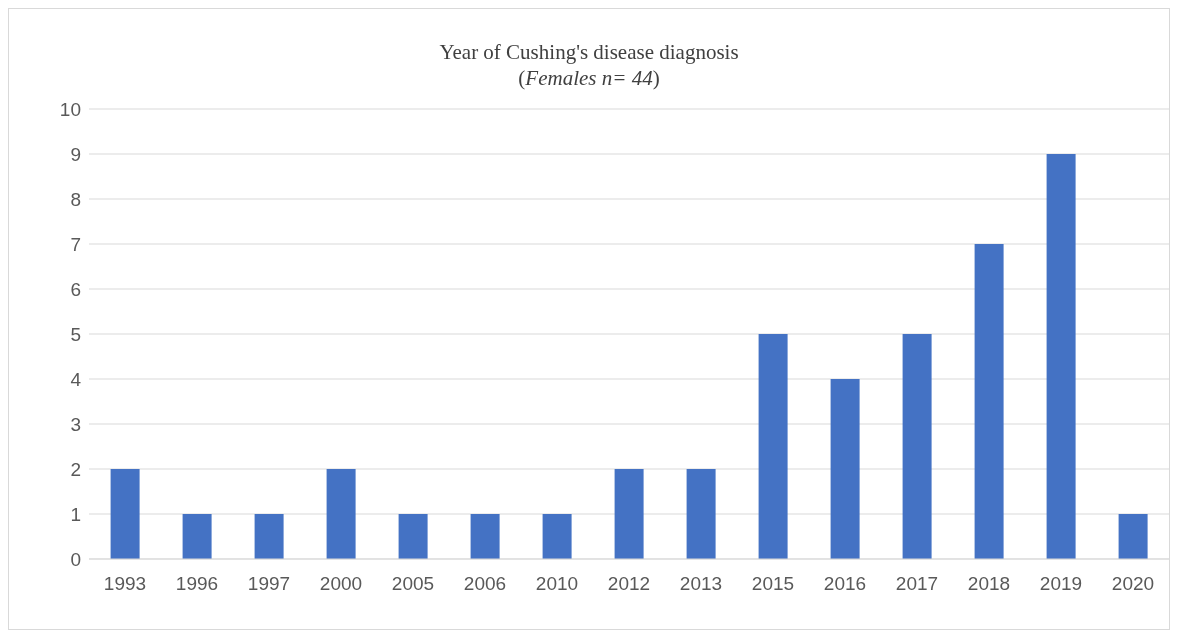 The width and height of the screenshot is (1179, 637). I want to click on y-tick-label: 0, so click(75, 559).